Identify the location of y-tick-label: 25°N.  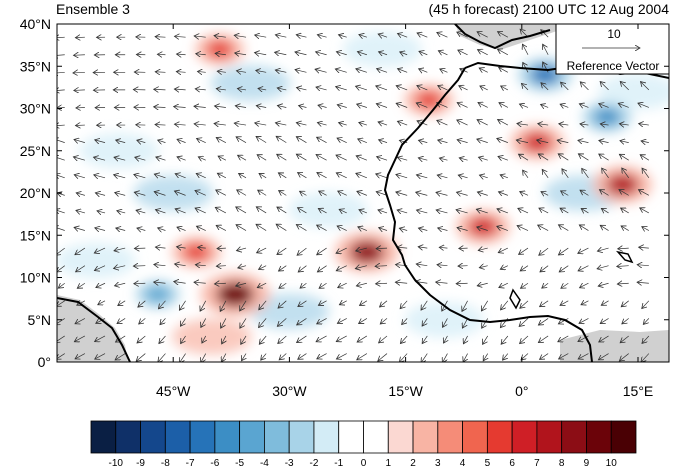
(35, 151).